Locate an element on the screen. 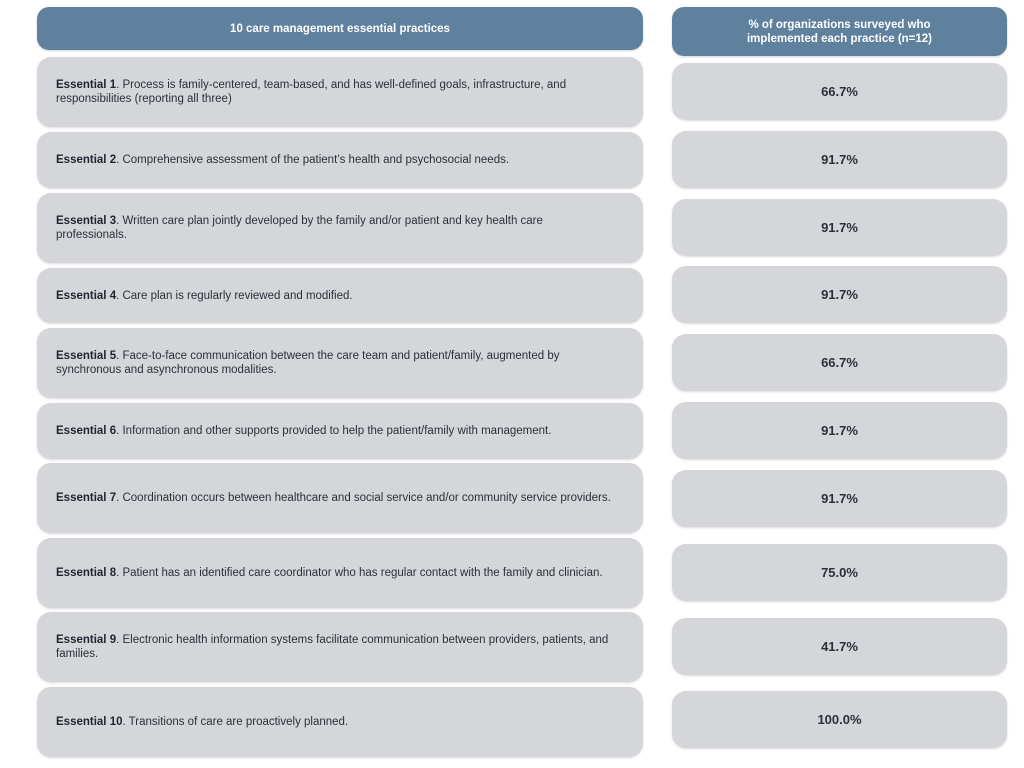 This screenshot has width=1024, height=768. percent-cell-2: 91.7% is located at coordinates (839, 159).